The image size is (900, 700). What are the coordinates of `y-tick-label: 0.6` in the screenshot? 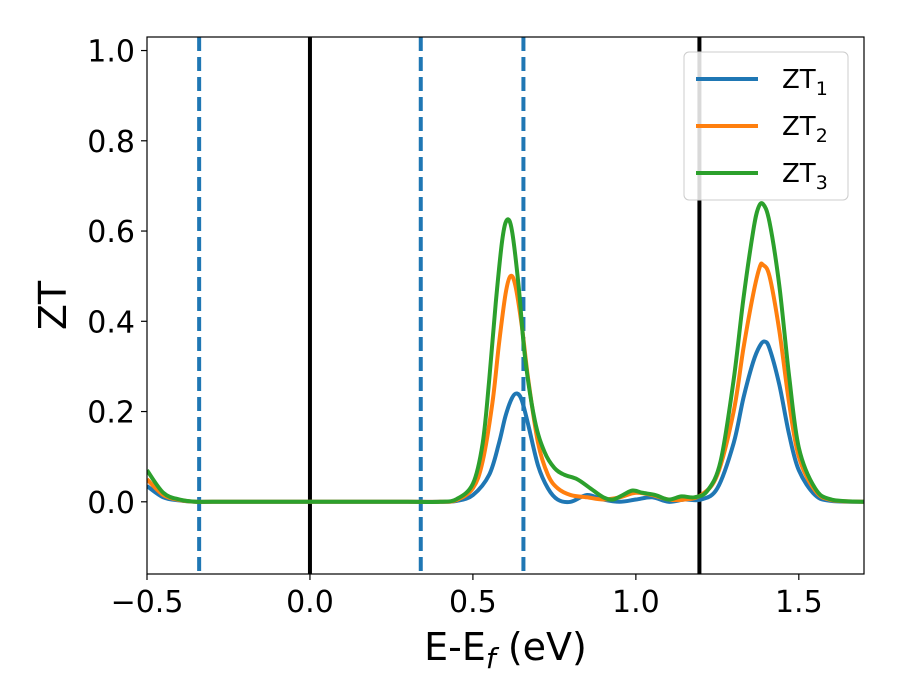 It's located at (111, 232).